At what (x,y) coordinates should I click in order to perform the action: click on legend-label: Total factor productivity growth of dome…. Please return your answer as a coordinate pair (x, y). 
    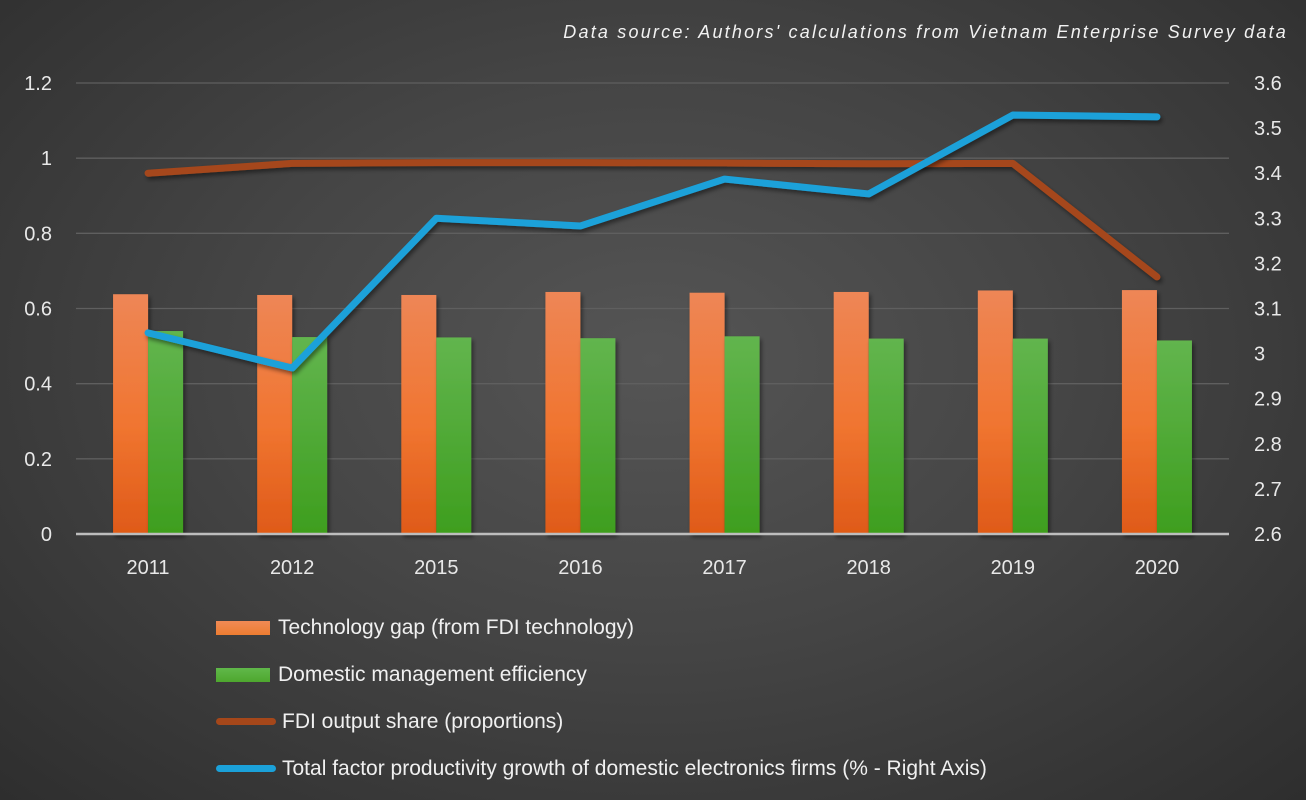
    Looking at the image, I should click on (634, 768).